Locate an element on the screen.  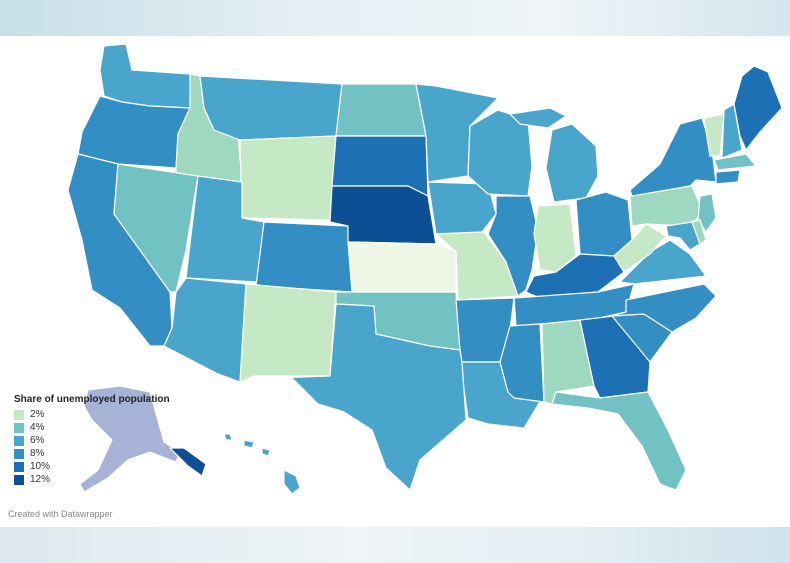
state-hawaii is located at coordinates (262, 464).